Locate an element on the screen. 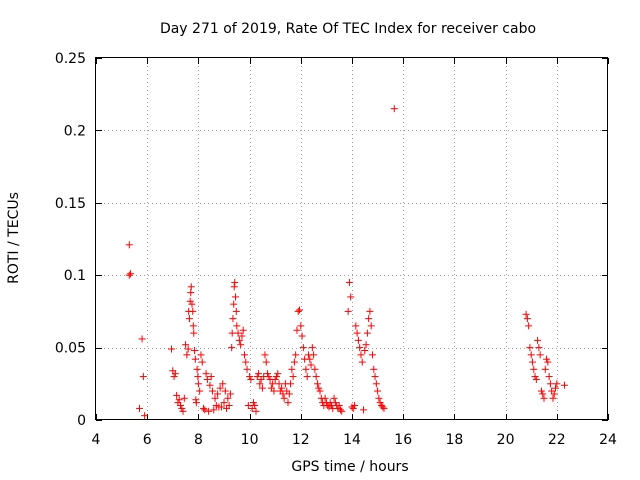 Image resolution: width=640 pixels, height=480 pixels. y-tick-label: 0 is located at coordinates (81, 421).